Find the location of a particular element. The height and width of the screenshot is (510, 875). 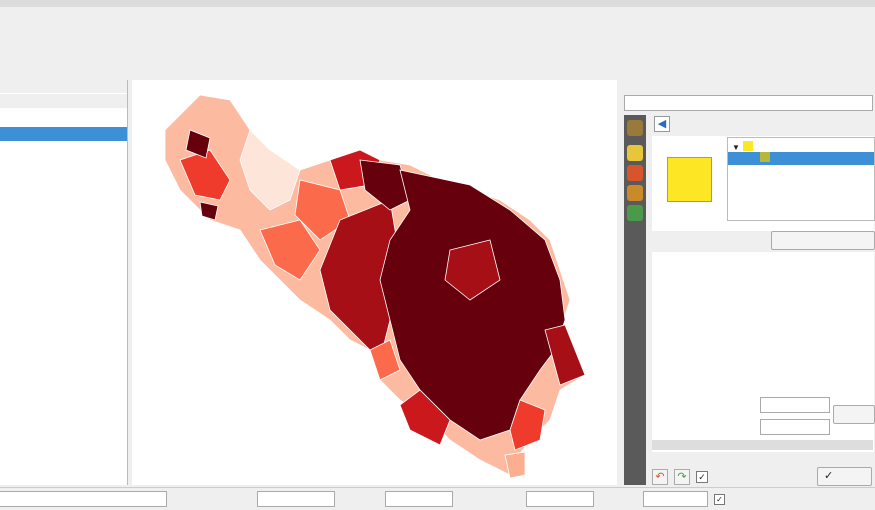

coordinate is located at coordinates (296, 499).